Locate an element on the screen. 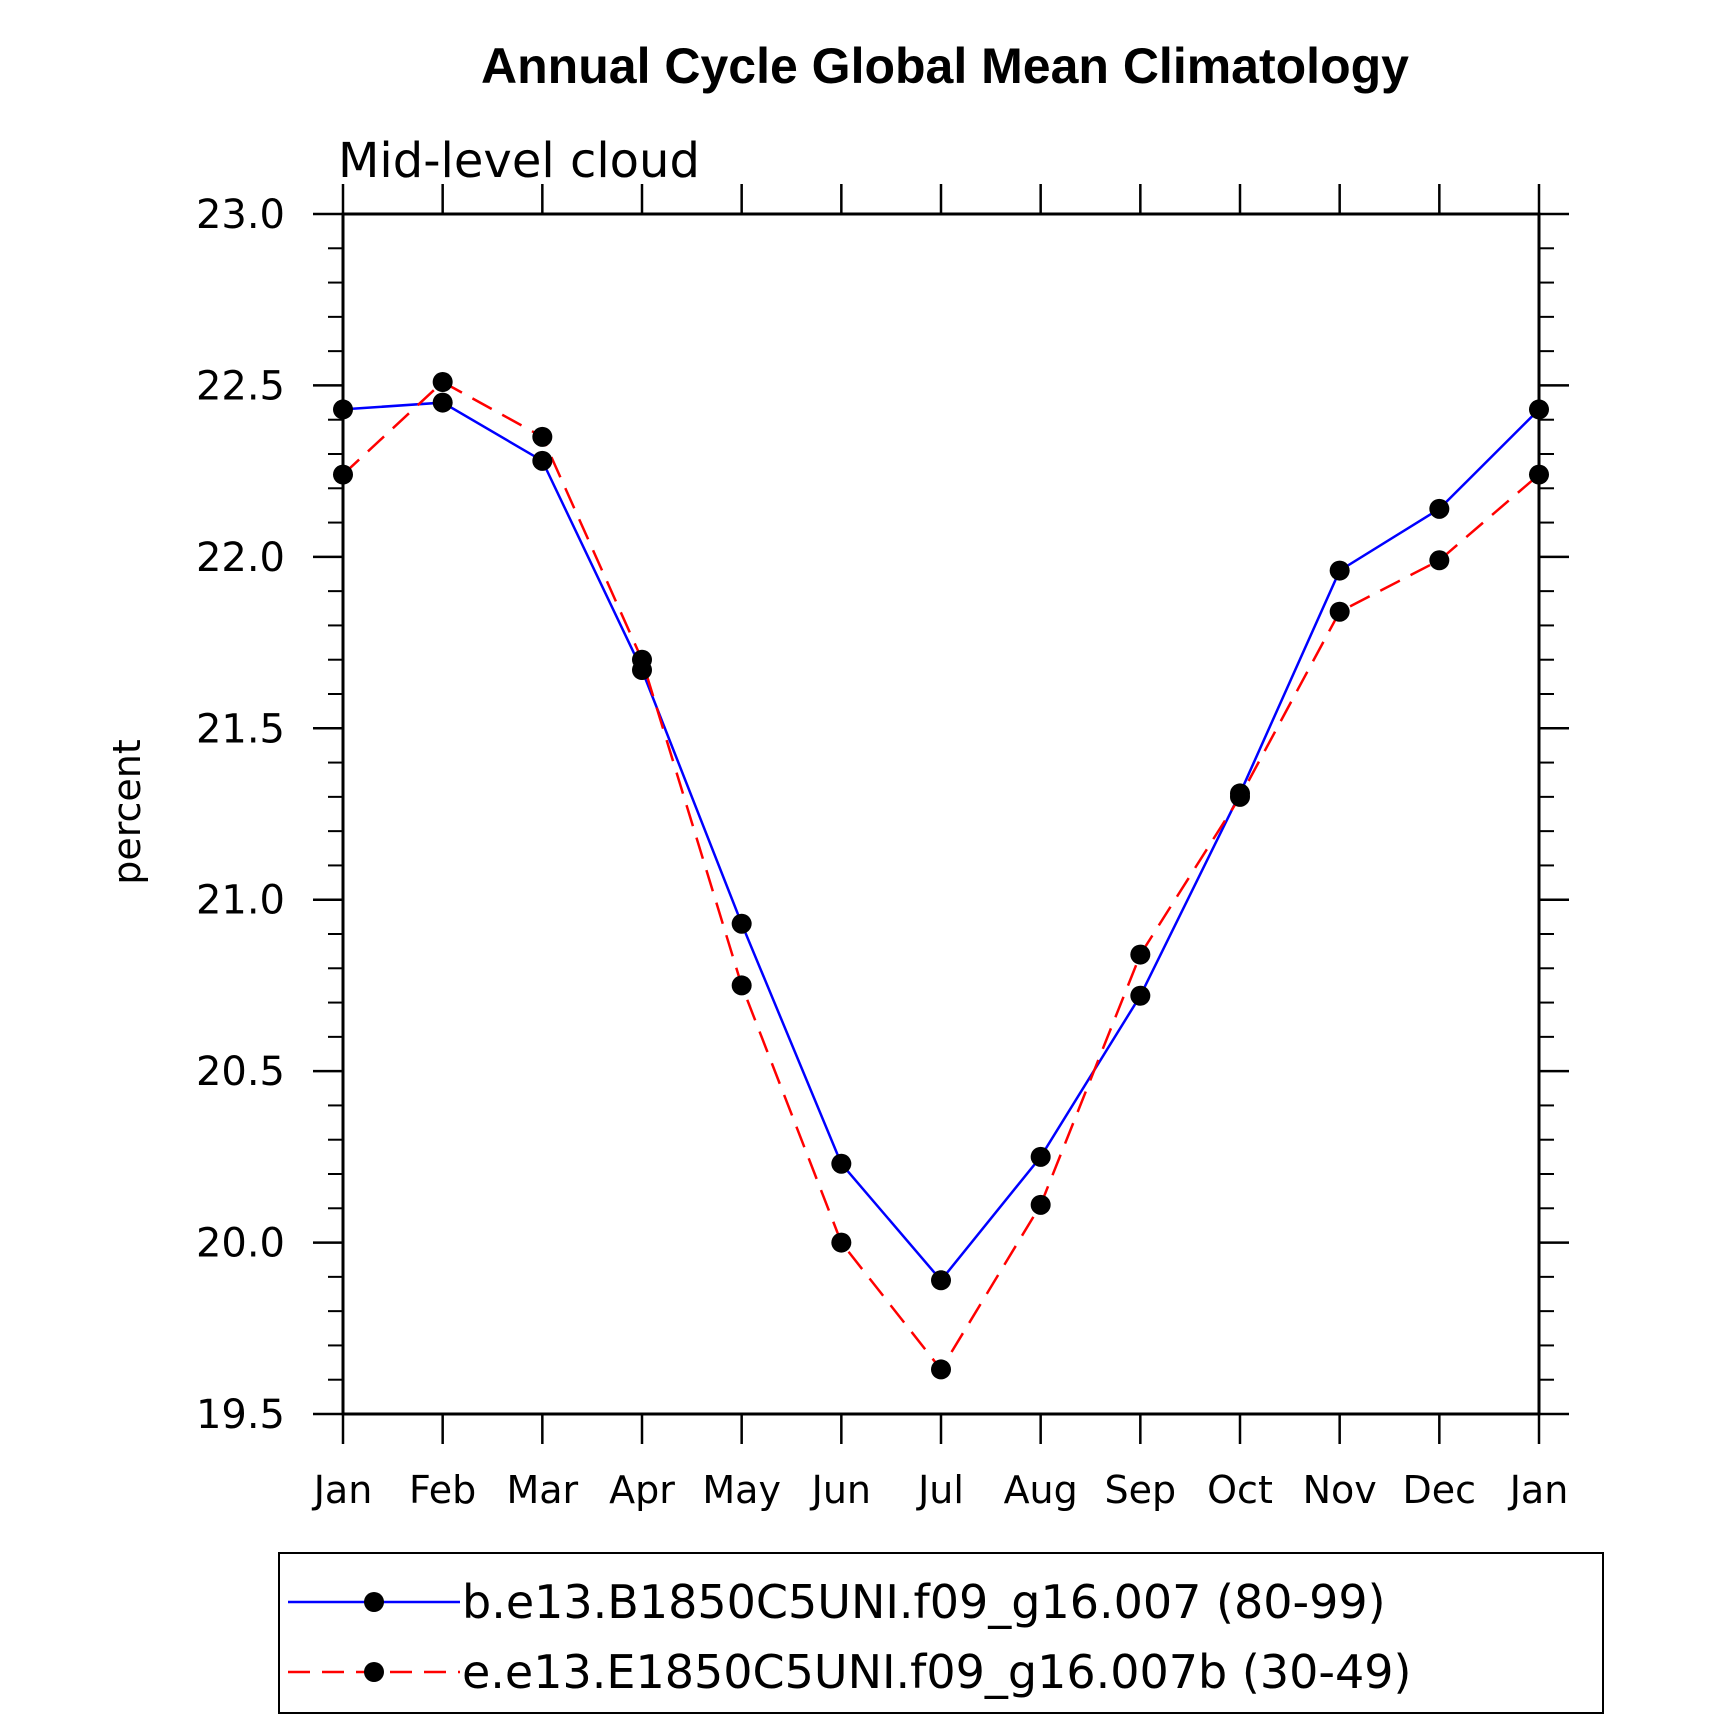 Image resolution: width=1710 pixels, height=1723 pixels. legend-label-1: b.e13.B1850C5UNI.f09_g16.007 (80-99) is located at coordinates (924, 1602).